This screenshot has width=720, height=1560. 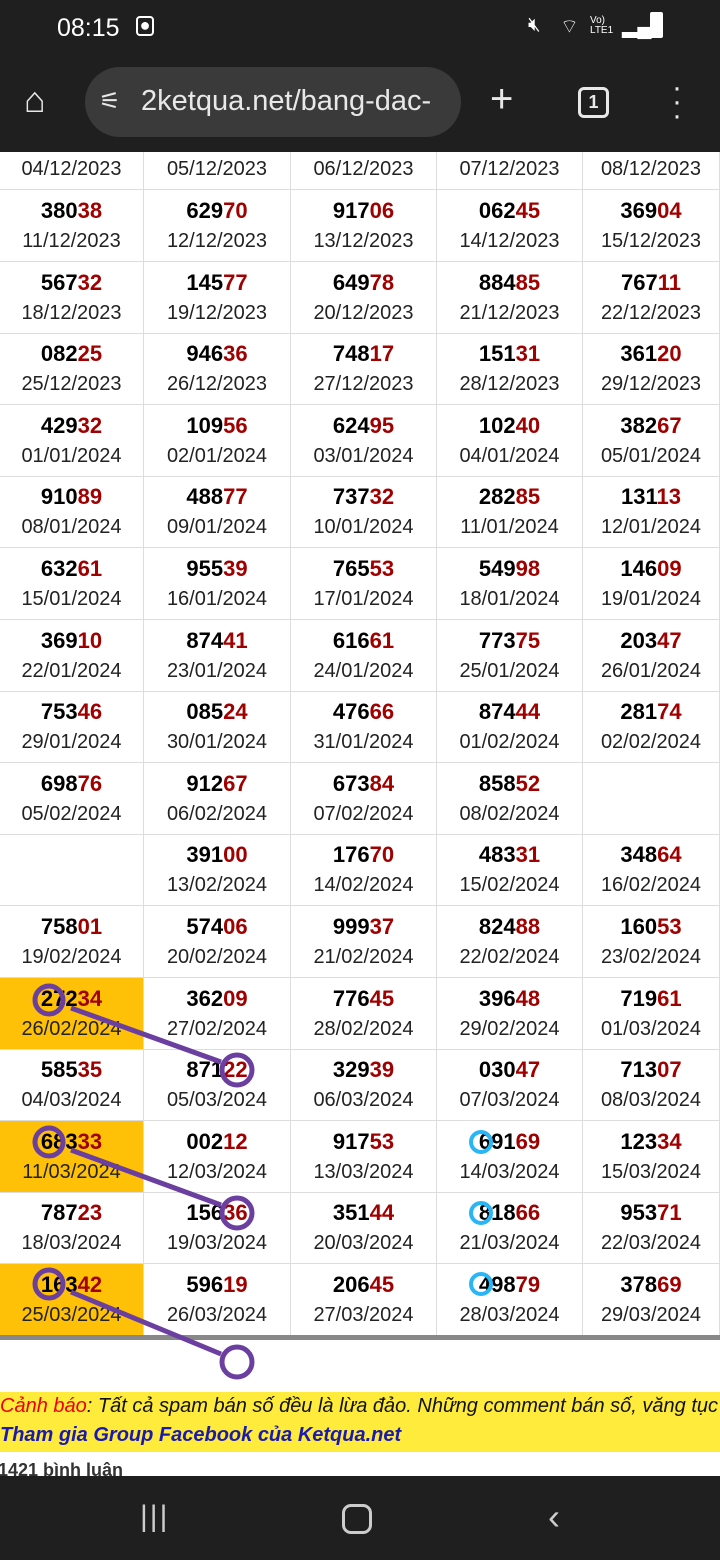 What do you see at coordinates (72, 655) in the screenshot?
I see `table-cell: 36910 22/01/2024` at bounding box center [72, 655].